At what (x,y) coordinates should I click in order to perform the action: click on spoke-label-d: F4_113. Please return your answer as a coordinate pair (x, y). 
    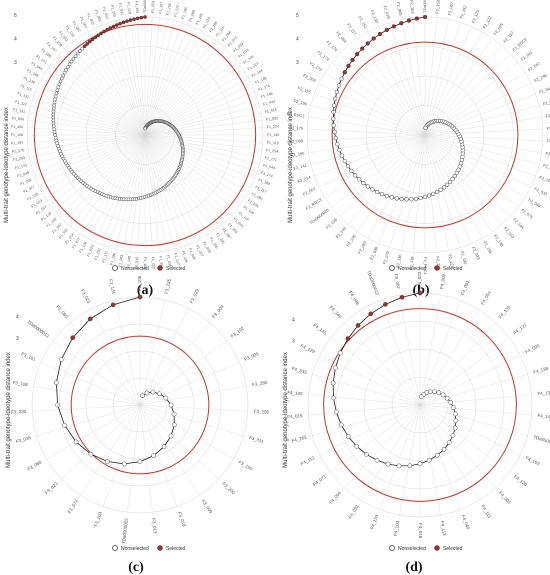
    Looking at the image, I should click on (444, 528).